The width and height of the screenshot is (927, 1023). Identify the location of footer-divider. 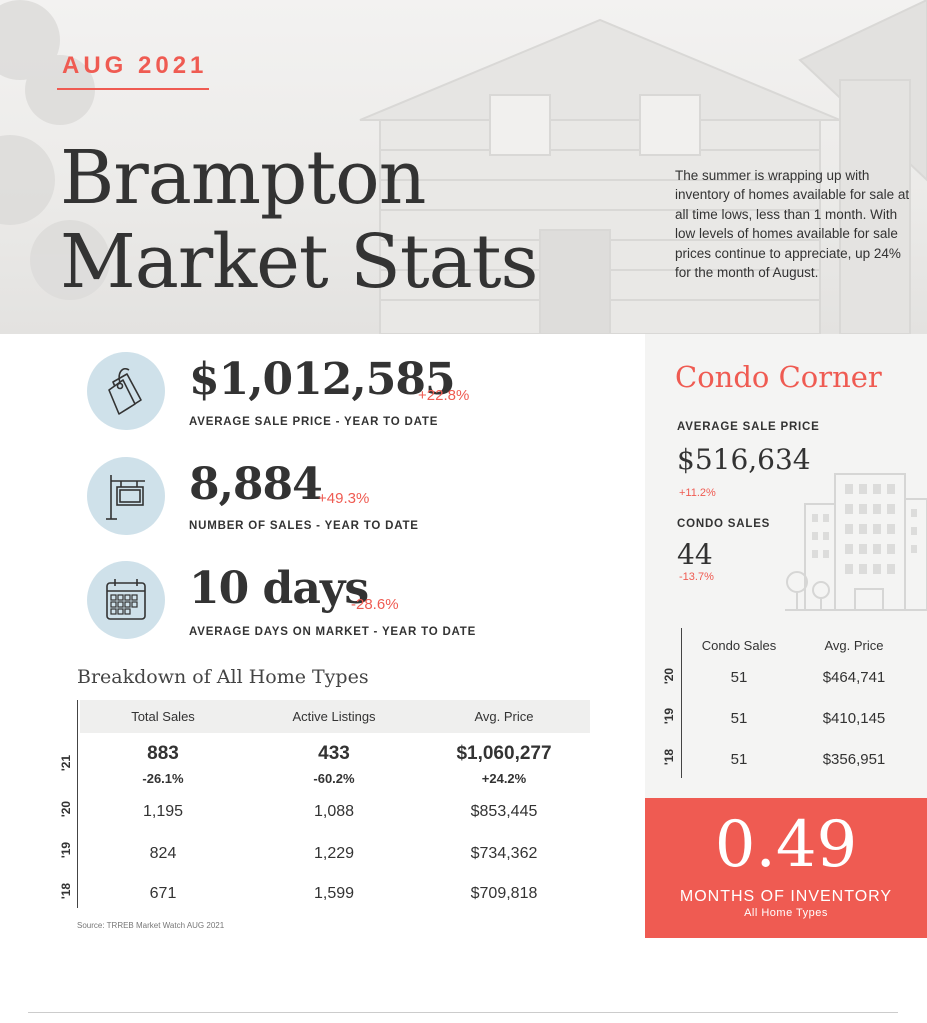
(463, 1012).